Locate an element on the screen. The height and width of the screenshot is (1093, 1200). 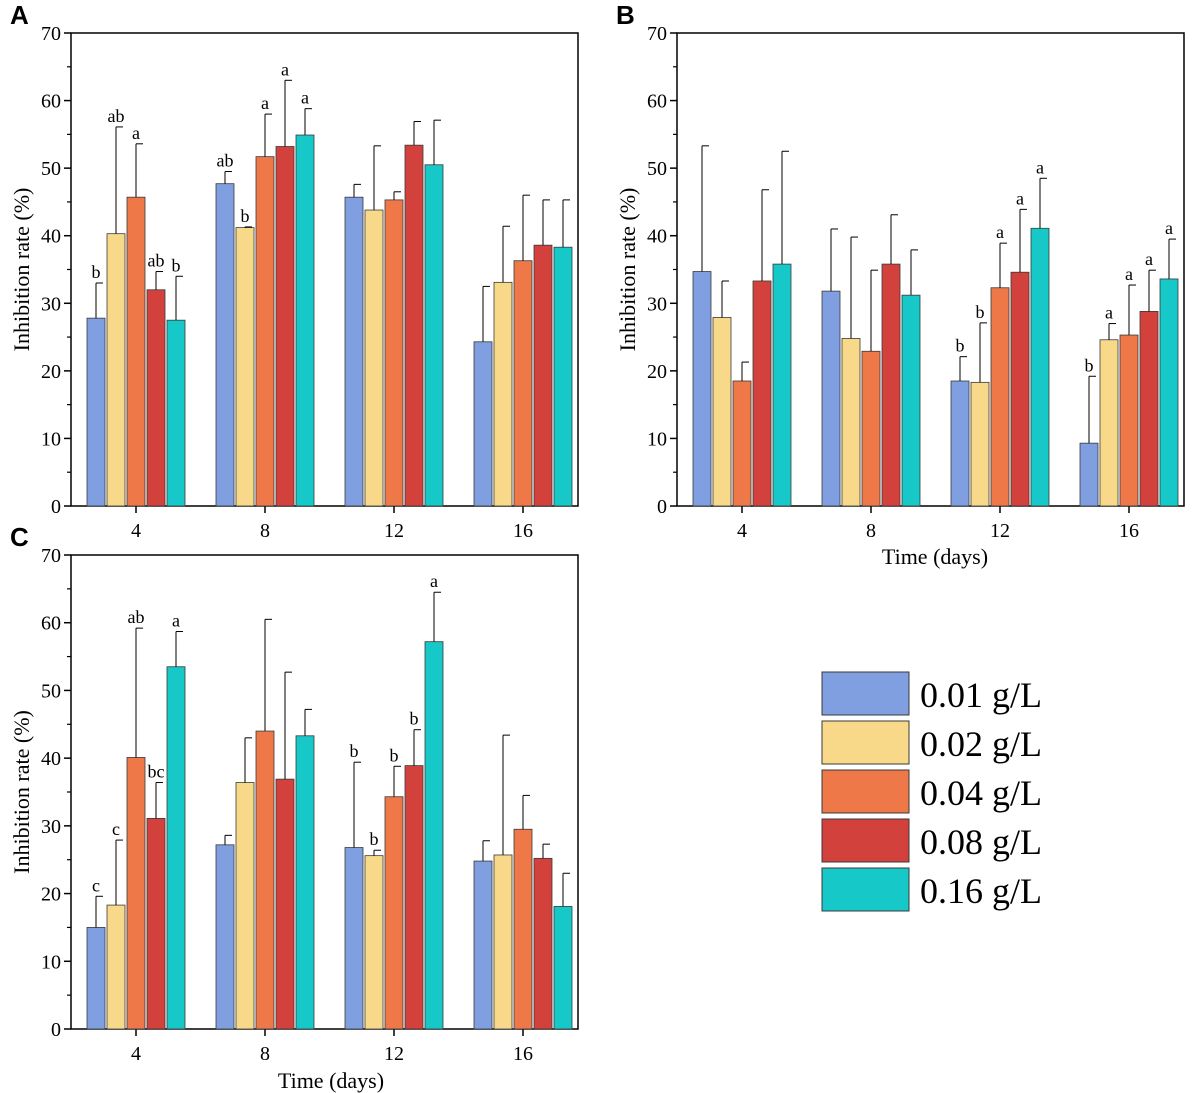
panel-a-x-tick-label: 16 is located at coordinates (523, 531).